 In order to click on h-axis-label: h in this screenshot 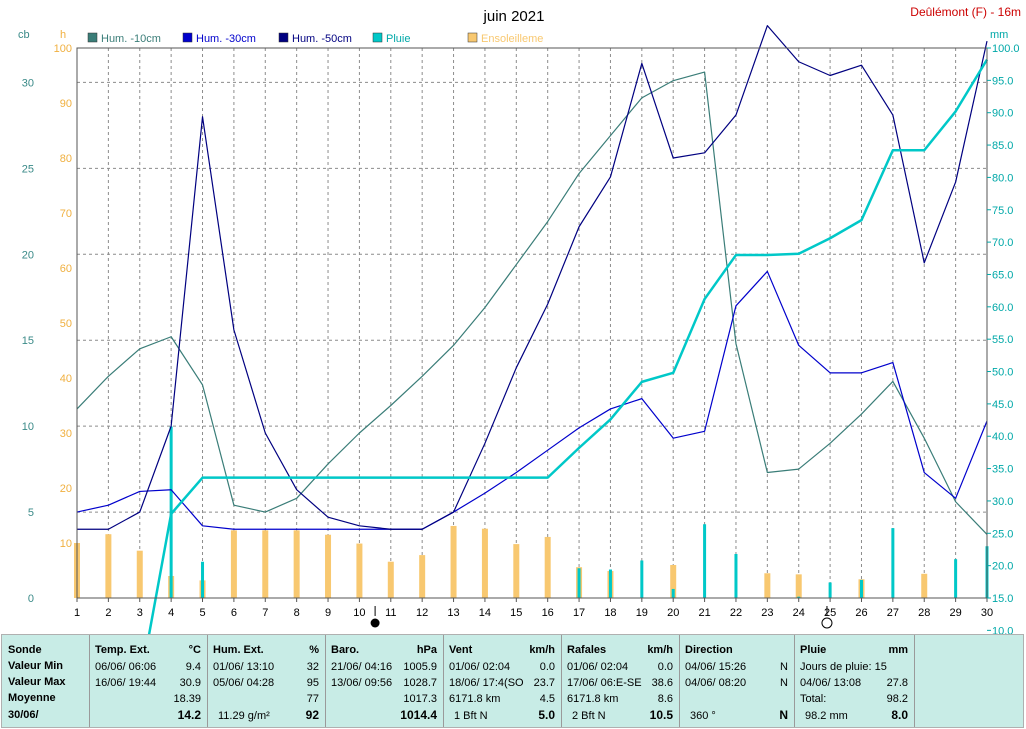, I will do `click(63, 35)`.